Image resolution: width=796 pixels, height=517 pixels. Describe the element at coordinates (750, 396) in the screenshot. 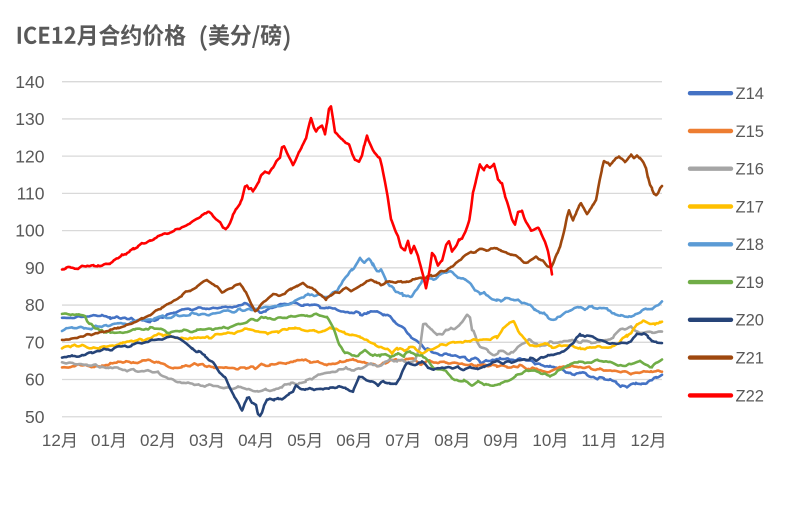

I see `svg-text: Z22` at that location.